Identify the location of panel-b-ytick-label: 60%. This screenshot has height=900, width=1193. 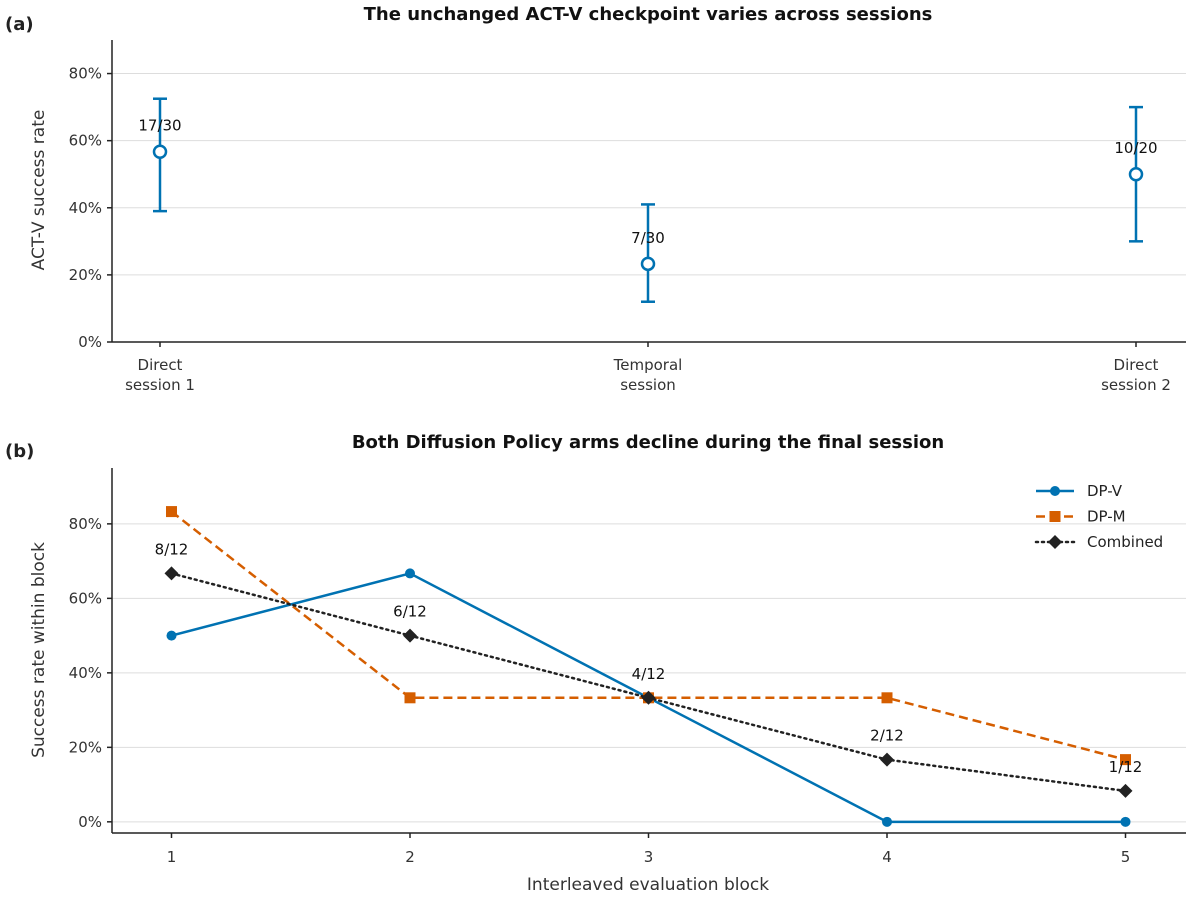
(85, 598).